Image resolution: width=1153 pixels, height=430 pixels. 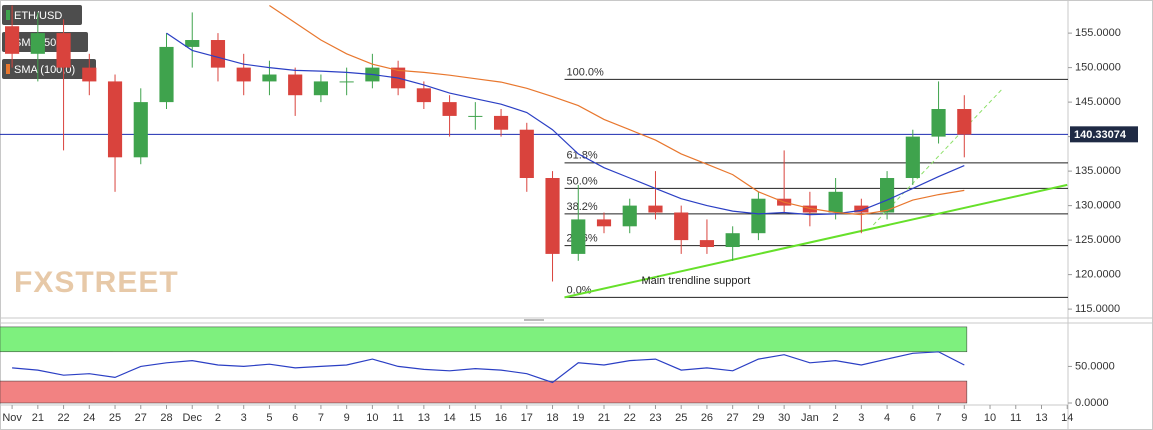 I want to click on fib-label: 50.0%, so click(x=582, y=181).